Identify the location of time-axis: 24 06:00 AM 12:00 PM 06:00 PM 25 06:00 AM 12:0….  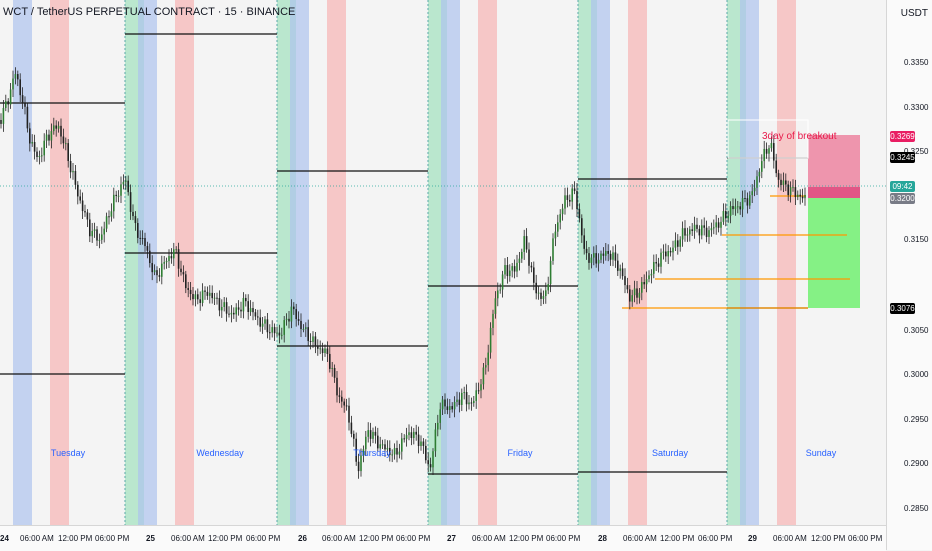
(443, 538).